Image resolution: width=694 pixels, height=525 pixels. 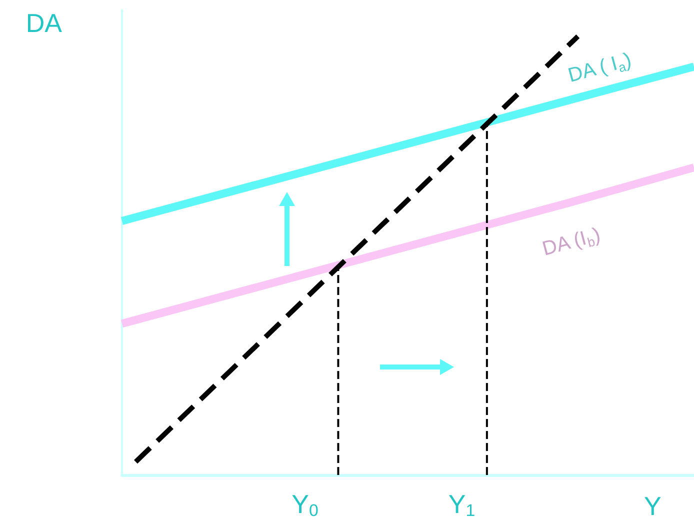 I want to click on x-axis-title: Y, so click(x=653, y=506).